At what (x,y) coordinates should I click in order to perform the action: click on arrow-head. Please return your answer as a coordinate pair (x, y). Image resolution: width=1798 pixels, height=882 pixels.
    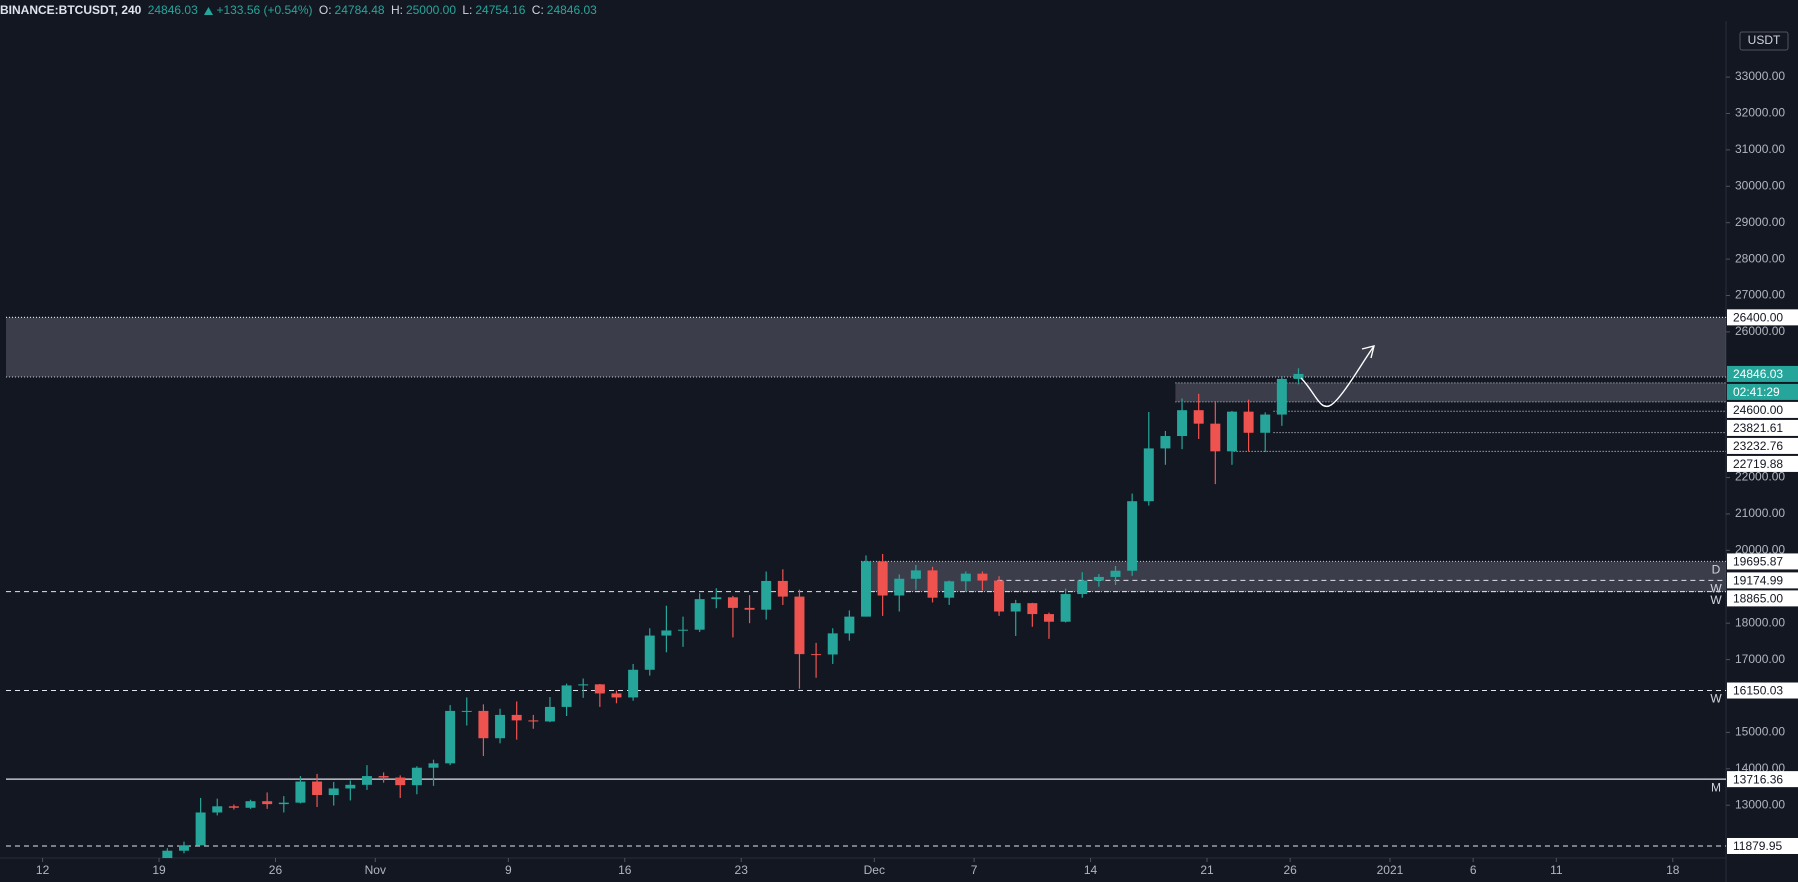
    Looking at the image, I should click on (1368, 352).